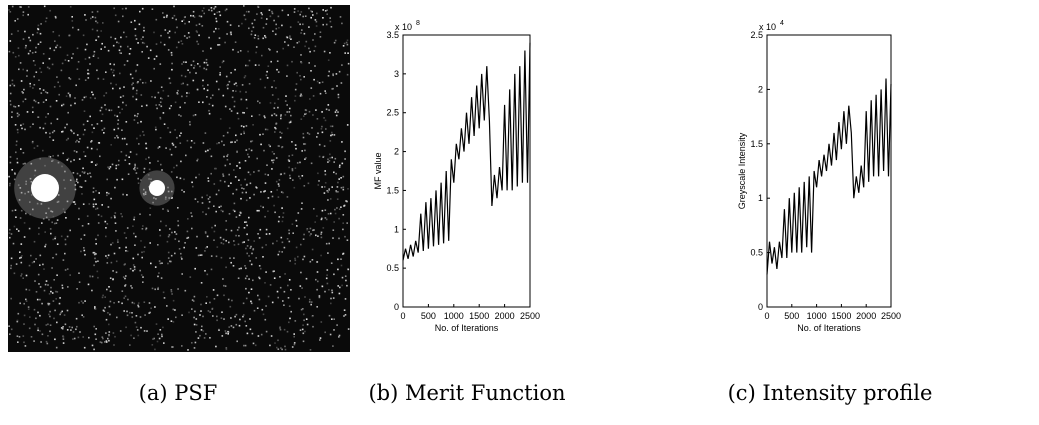  I want to click on x-tick-label: 2500, so click(891, 316).